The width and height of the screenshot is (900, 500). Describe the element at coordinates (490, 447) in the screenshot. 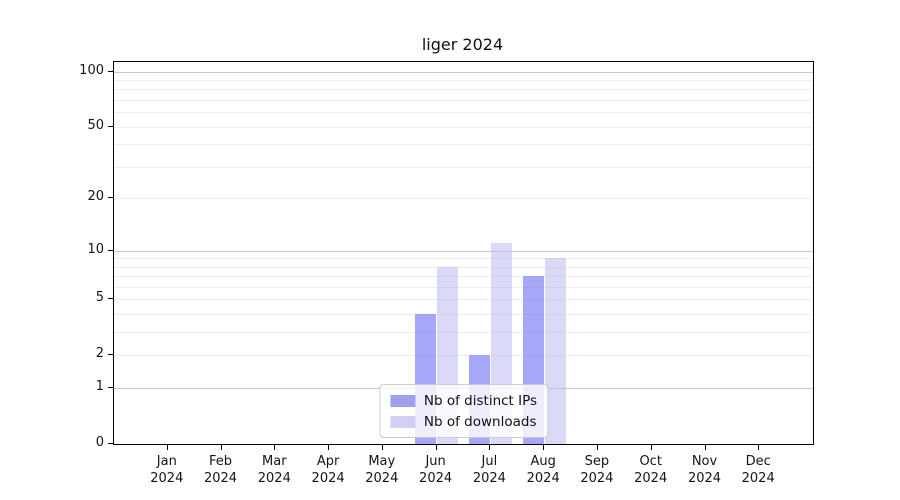

I see `xtick-mark-jul` at that location.